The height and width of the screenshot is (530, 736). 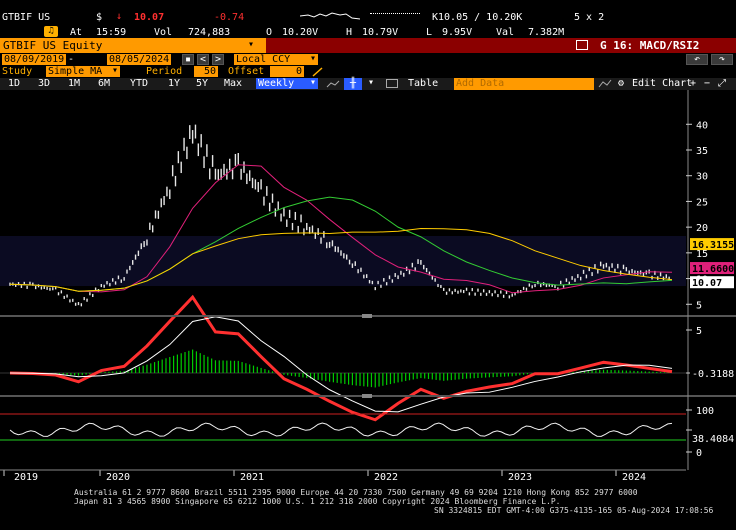 I want to click on rsi-panel, so click(x=343, y=427).